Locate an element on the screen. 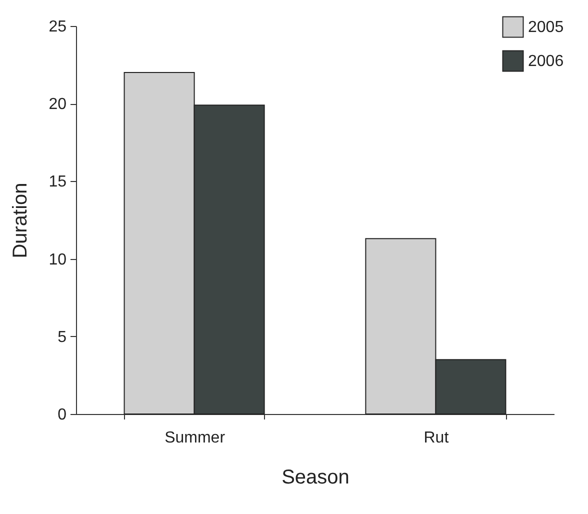 Image resolution: width=588 pixels, height=514 pixels. legend-label: 2006 is located at coordinates (546, 61).